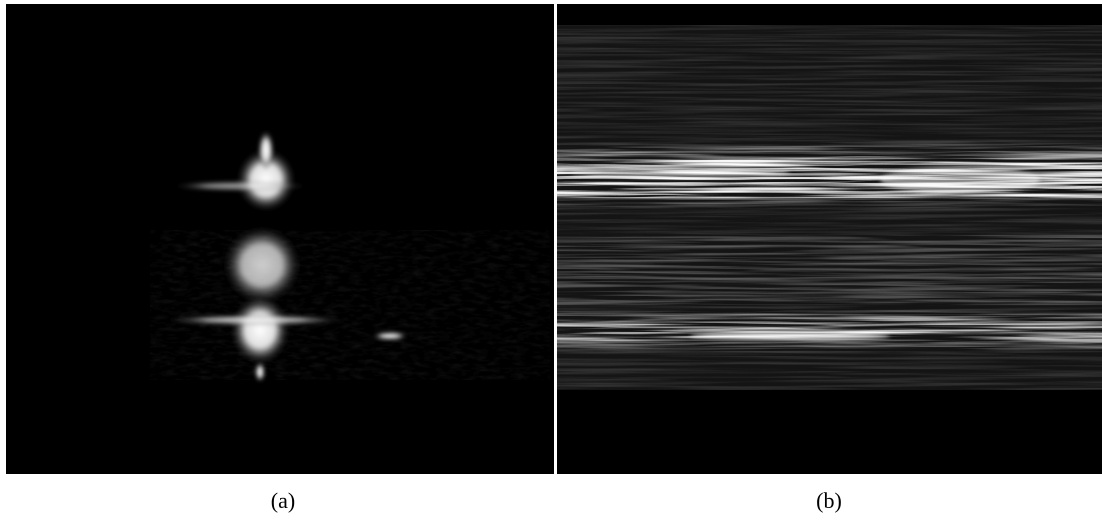 The width and height of the screenshot is (1102, 526). What do you see at coordinates (829, 500) in the screenshot?
I see `caption: (b)` at bounding box center [829, 500].